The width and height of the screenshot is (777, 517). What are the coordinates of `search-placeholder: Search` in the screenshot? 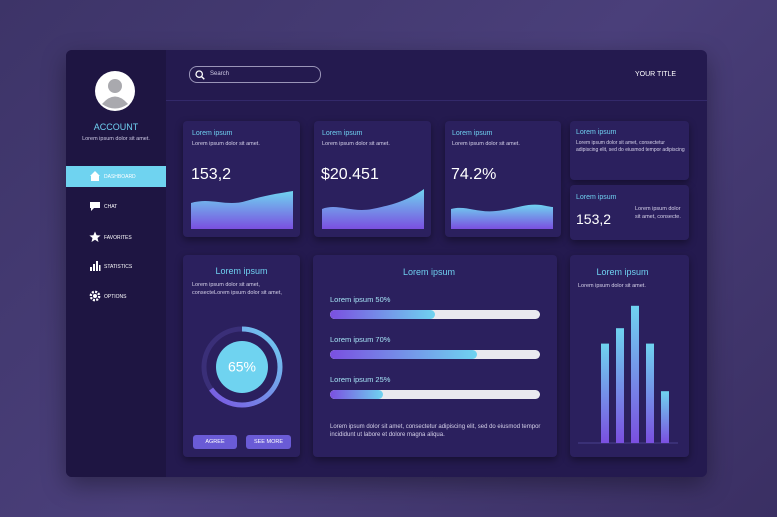 It's located at (220, 74).